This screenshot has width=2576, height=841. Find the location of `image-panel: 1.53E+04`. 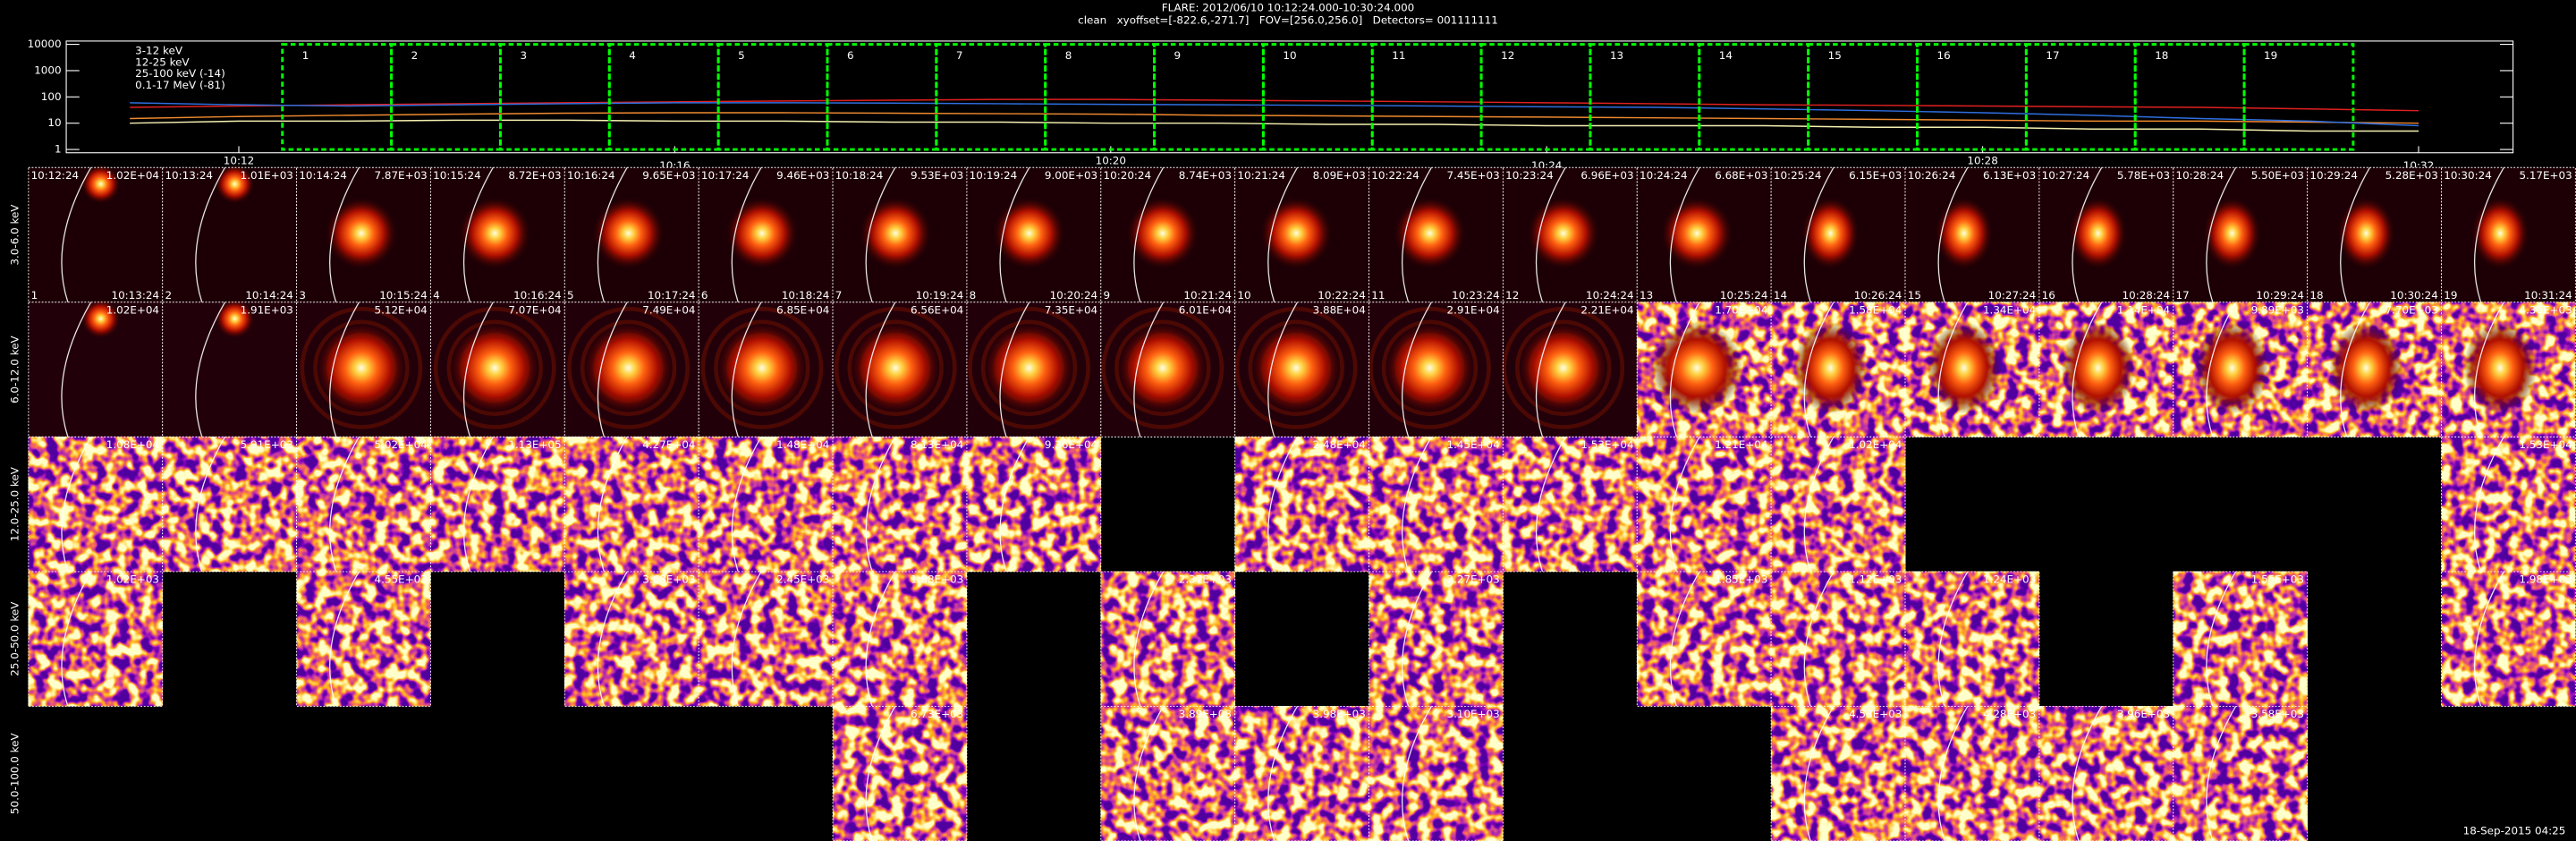

image-panel: 1.53E+04 is located at coordinates (1570, 504).